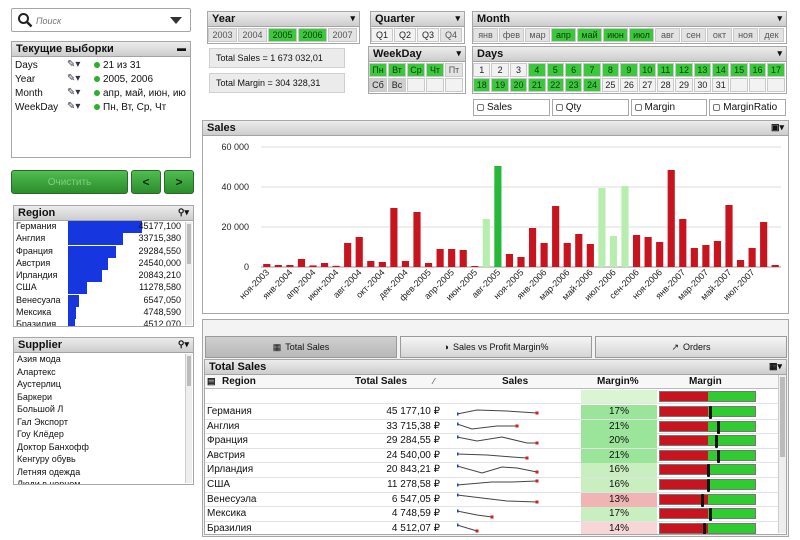 The width and height of the screenshot is (800, 540). What do you see at coordinates (382, 35) in the screenshot?
I see `list-cell: Q1` at bounding box center [382, 35].